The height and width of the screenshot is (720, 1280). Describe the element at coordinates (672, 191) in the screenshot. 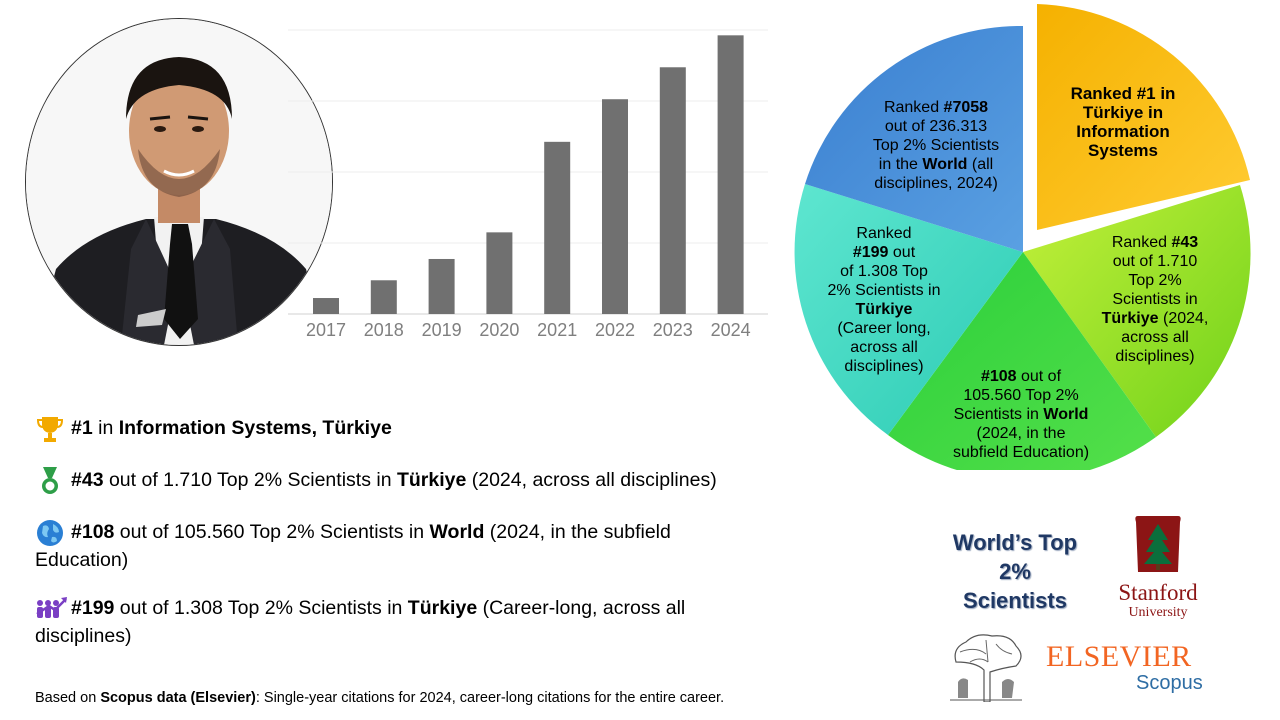

I see `bar-2023` at that location.